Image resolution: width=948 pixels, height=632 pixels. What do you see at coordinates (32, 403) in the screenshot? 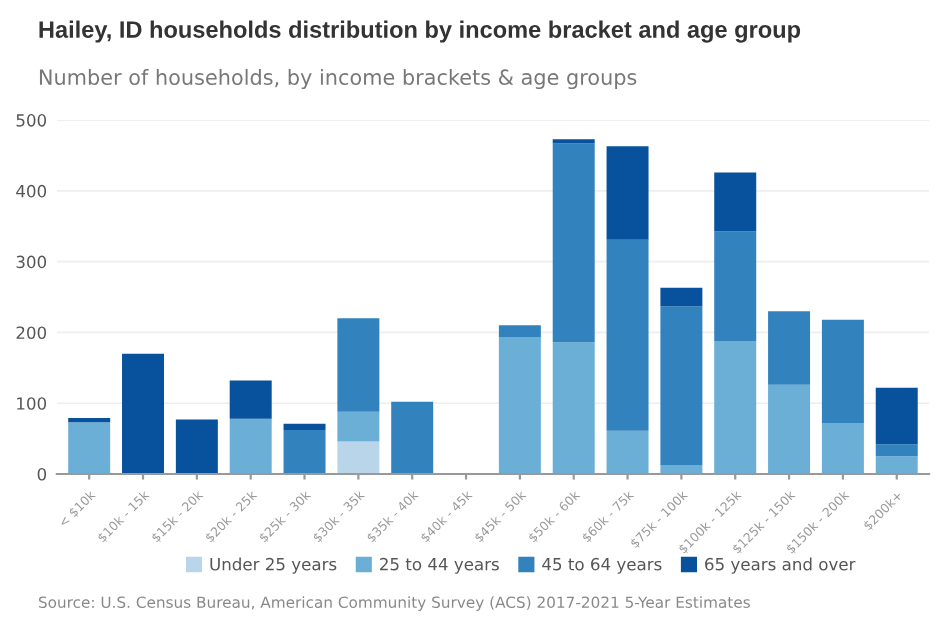
I see `y-tick-label: 100` at bounding box center [32, 403].